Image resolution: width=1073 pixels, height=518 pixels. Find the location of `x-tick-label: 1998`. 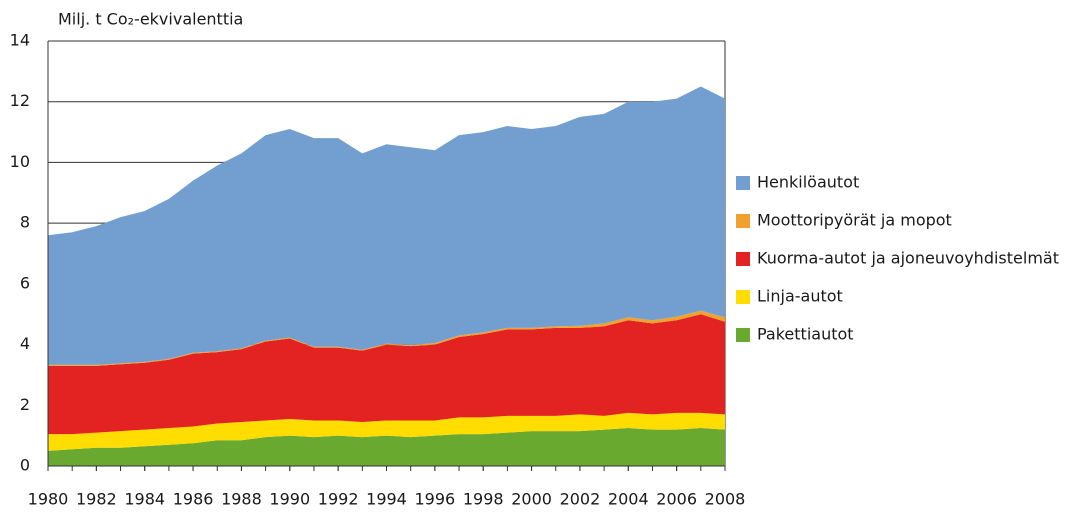

x-tick-label: 1998 is located at coordinates (483, 499).